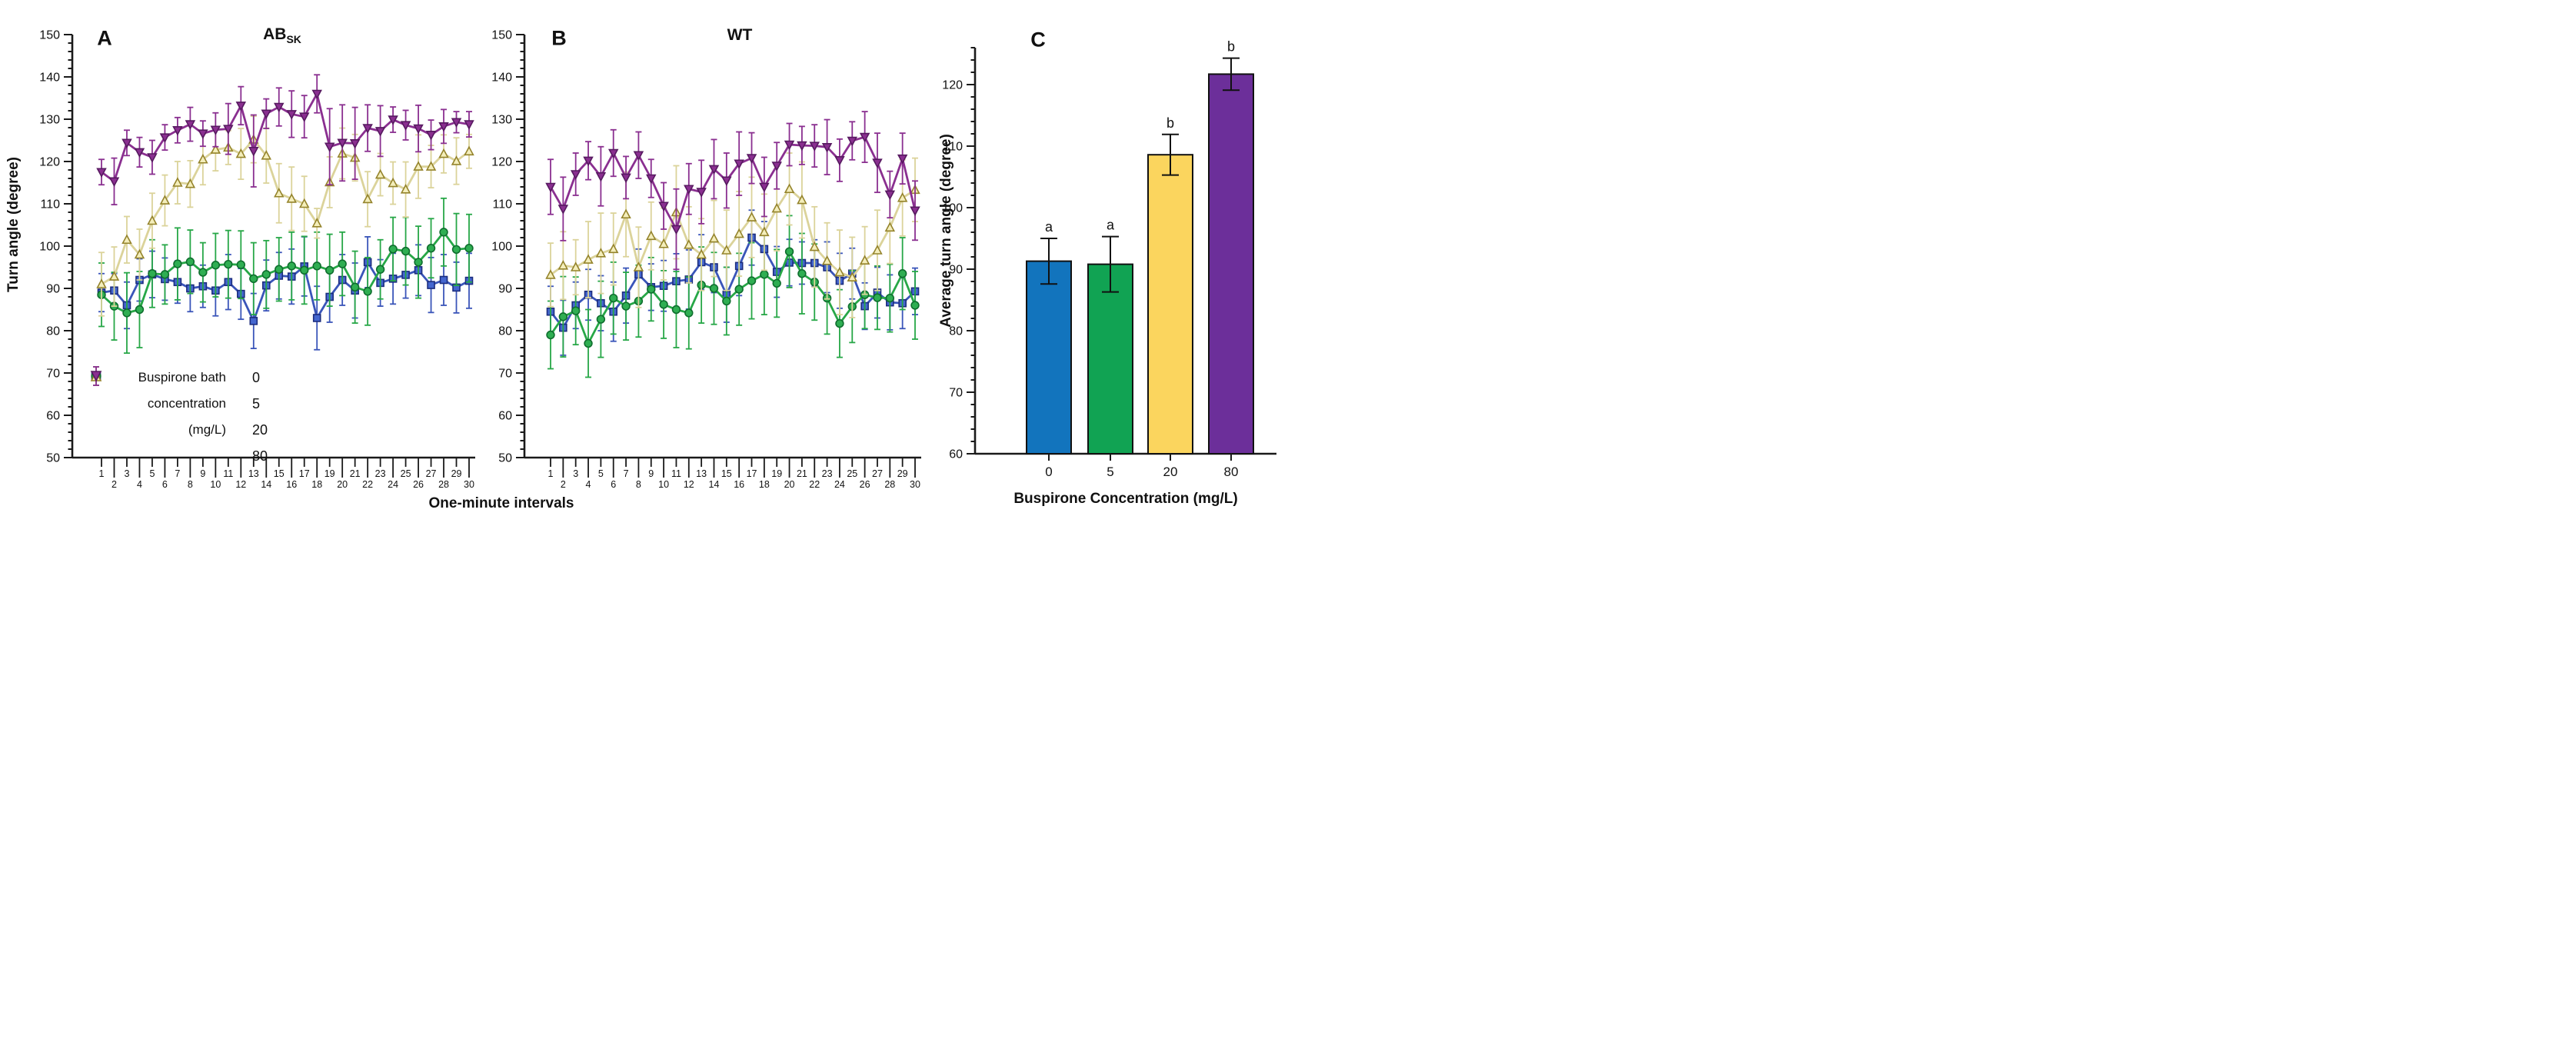  I want to click on circle-marker-icon, so click(170, 390).